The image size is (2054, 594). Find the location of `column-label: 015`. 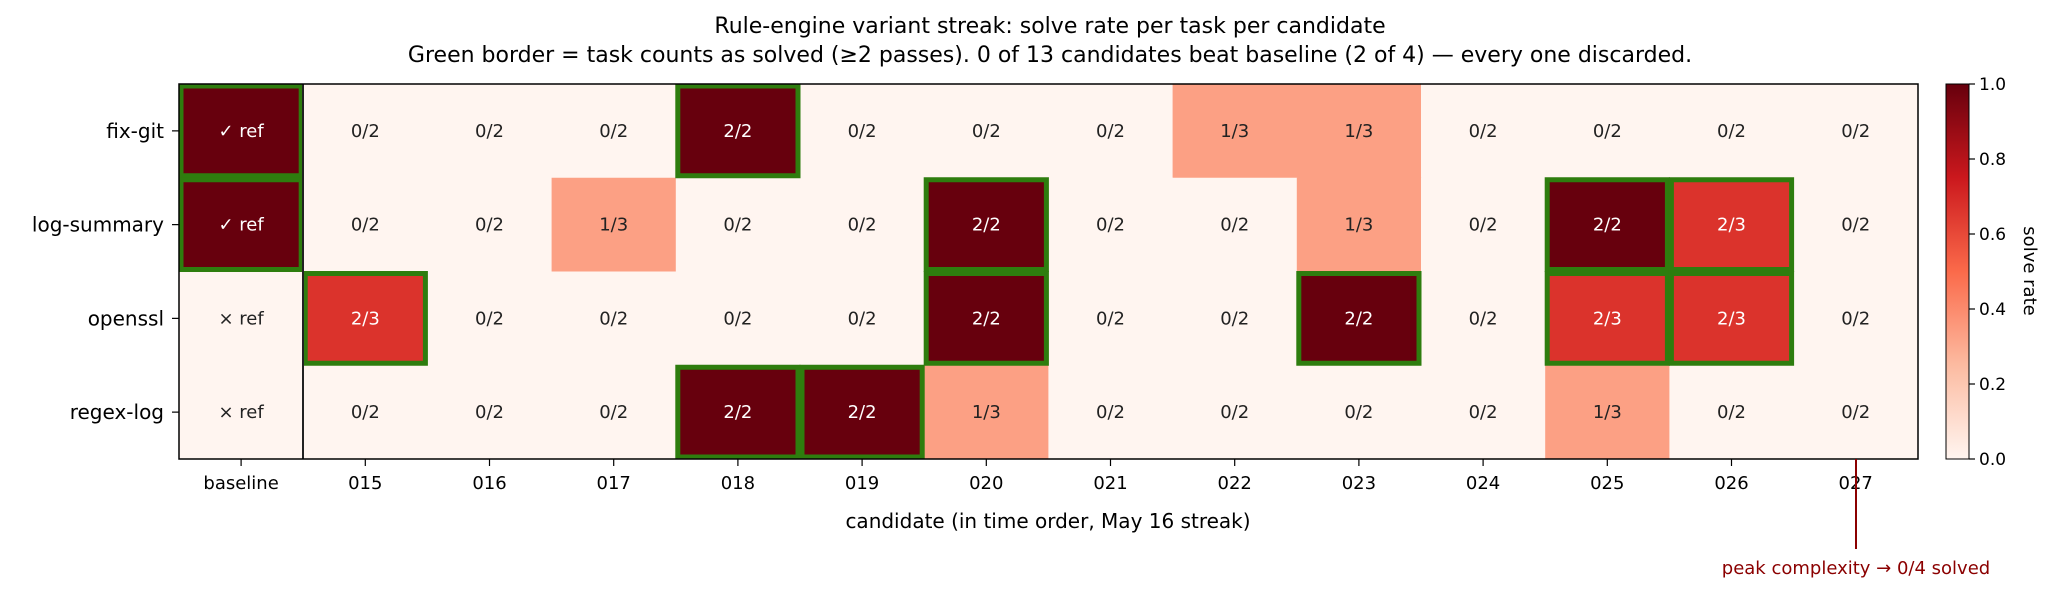

column-label: 015 is located at coordinates (365, 483).